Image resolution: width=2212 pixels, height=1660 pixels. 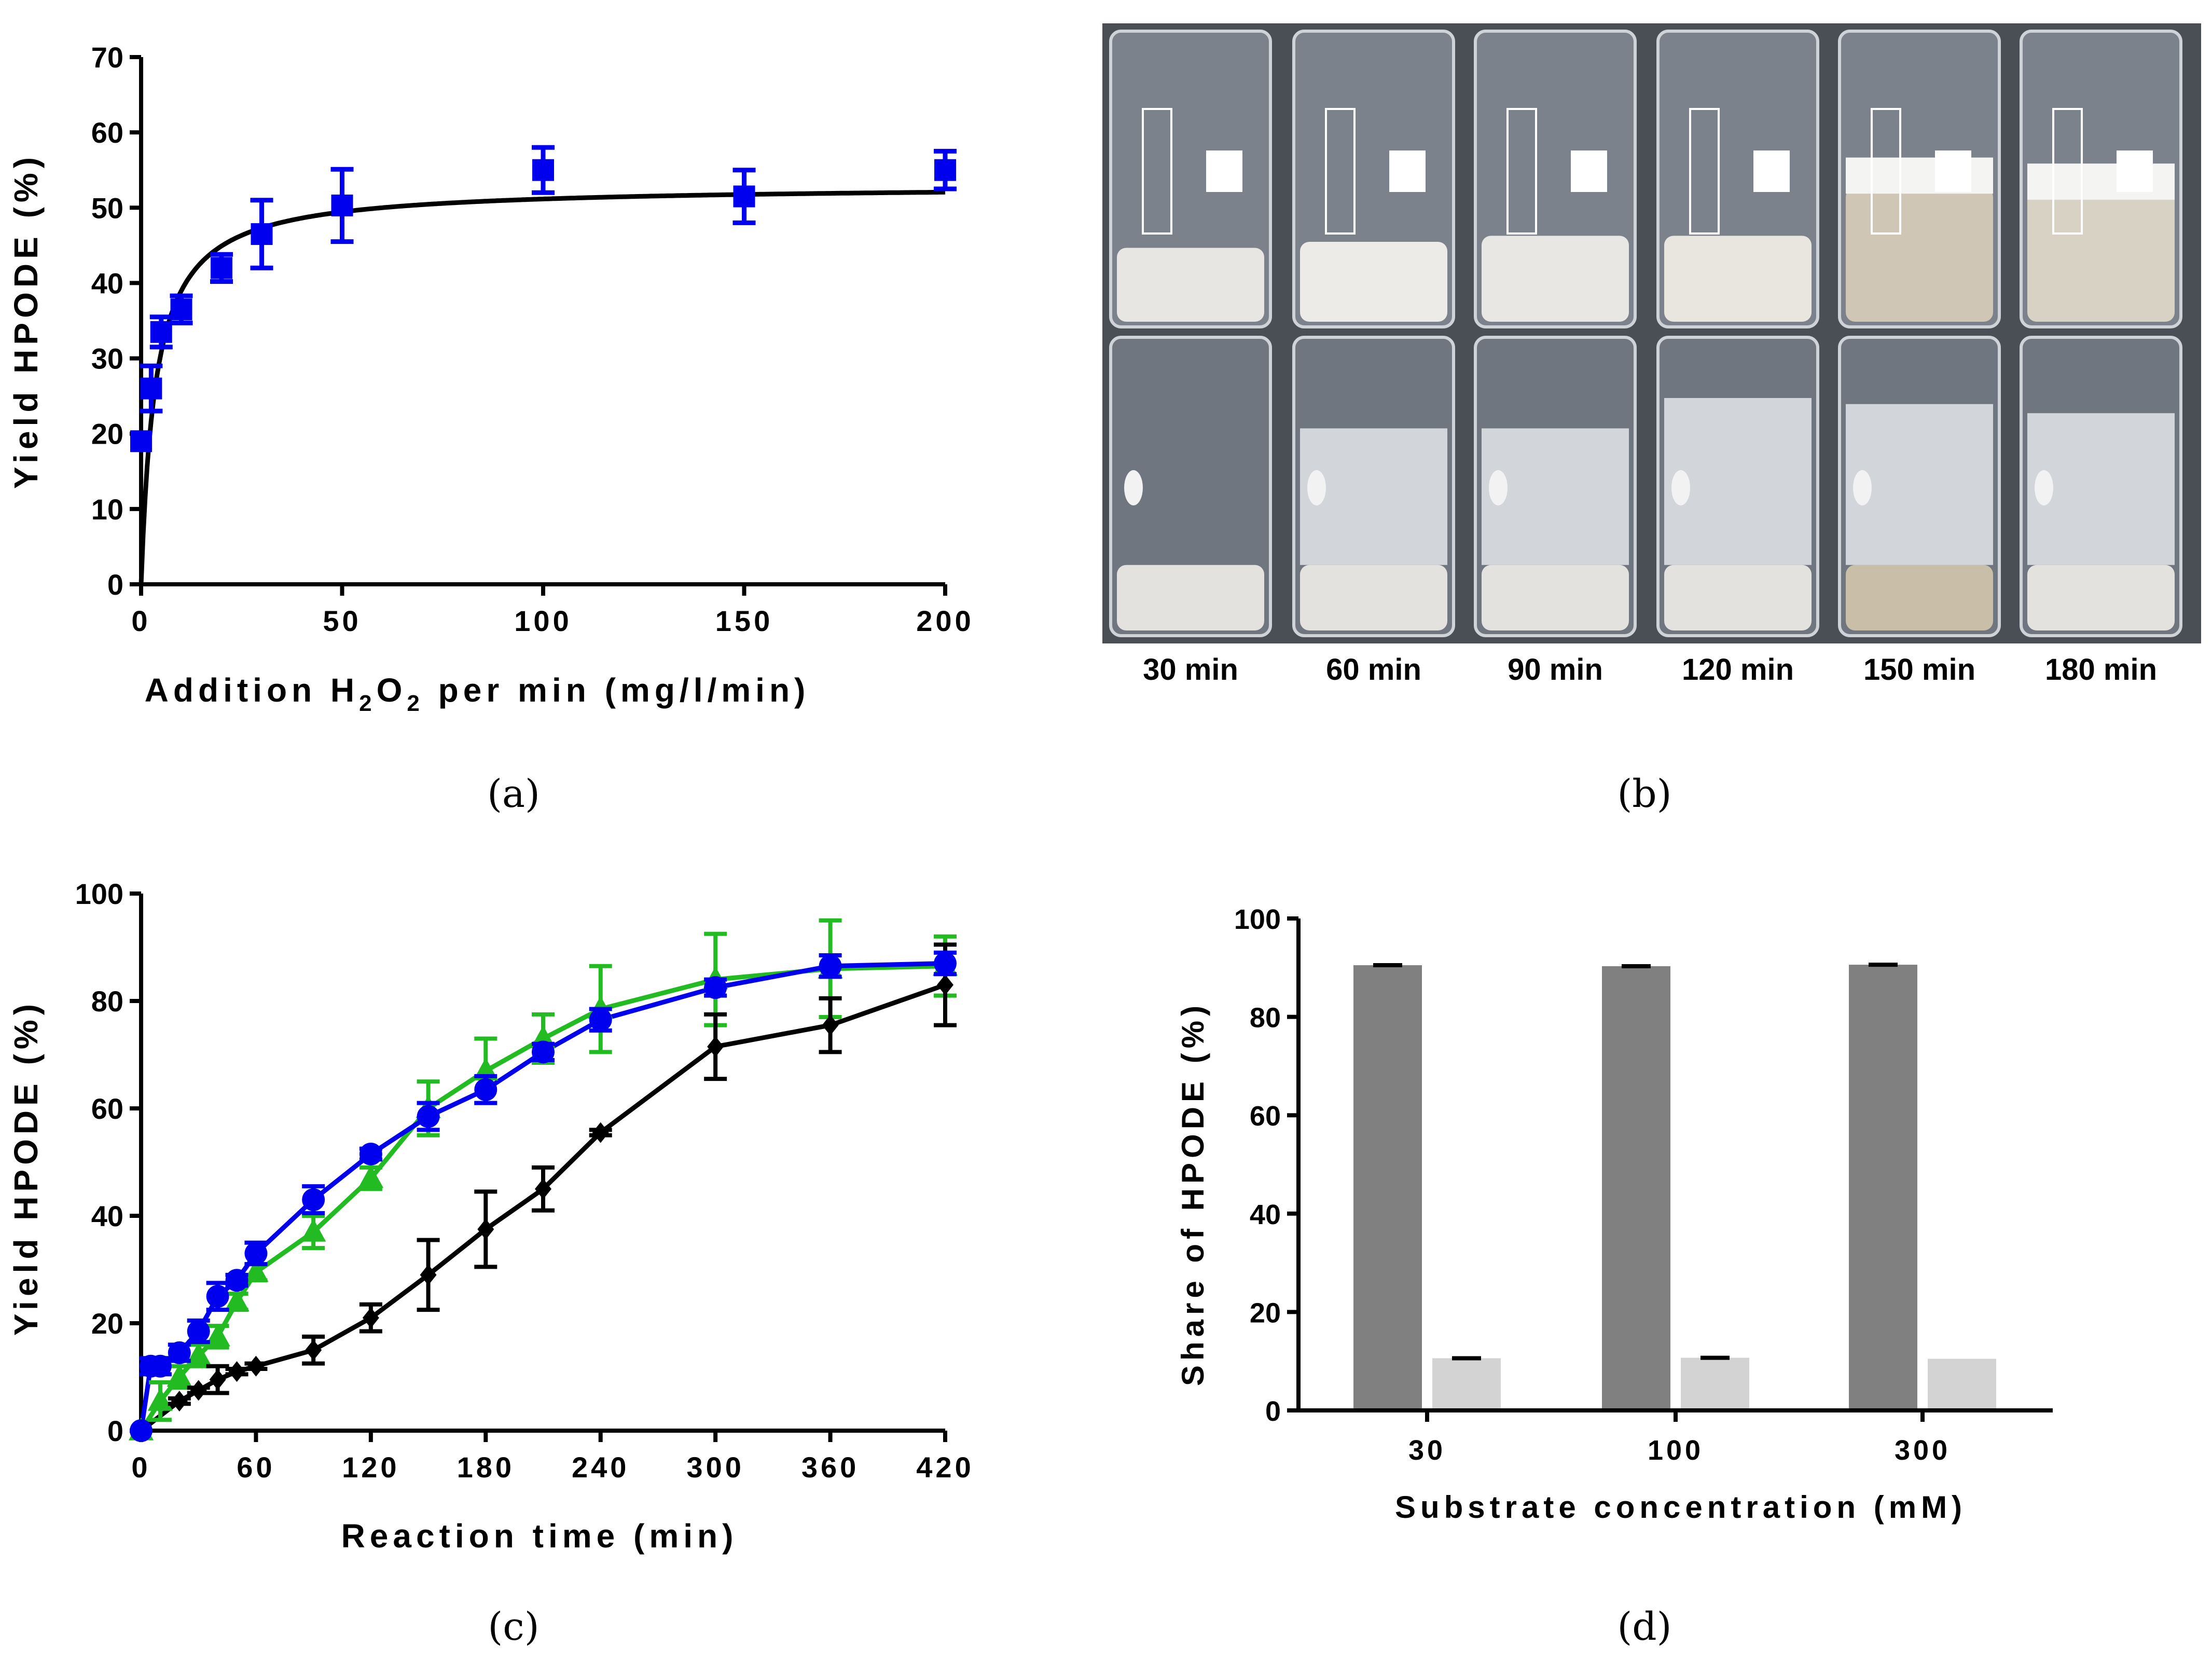 What do you see at coordinates (543, 621) in the screenshot?
I see `x-tick-label: 100` at bounding box center [543, 621].